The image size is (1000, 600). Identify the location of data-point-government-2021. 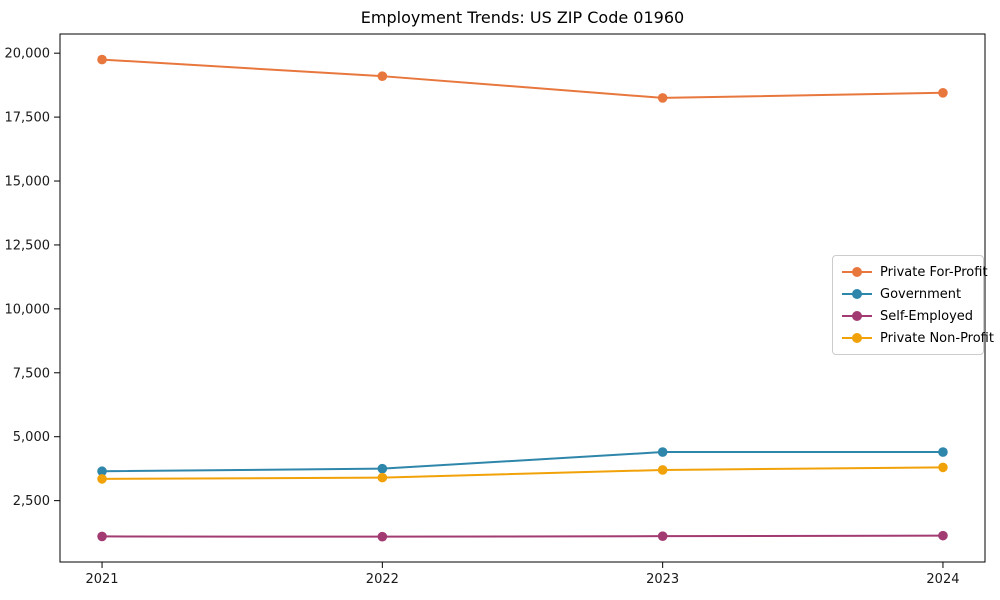
(102, 471).